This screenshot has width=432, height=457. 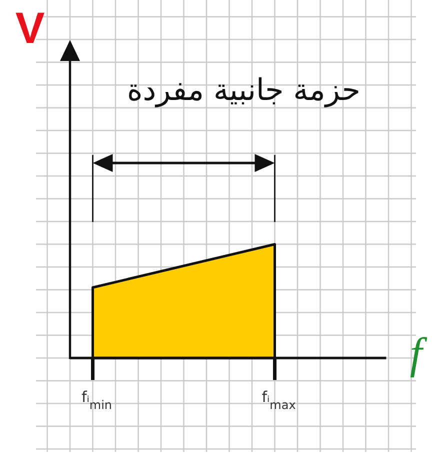 What do you see at coordinates (96, 400) in the screenshot?
I see `x-tick-label: fᵢ$_{min}$` at bounding box center [96, 400].